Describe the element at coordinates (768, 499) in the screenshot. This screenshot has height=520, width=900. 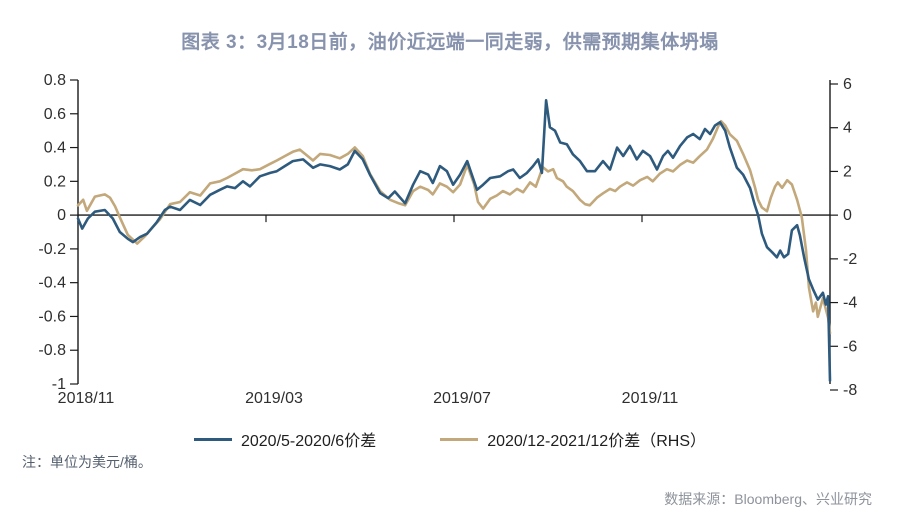
I see `data-source: 数据来源：Bloomberg、兴业研究` at that location.